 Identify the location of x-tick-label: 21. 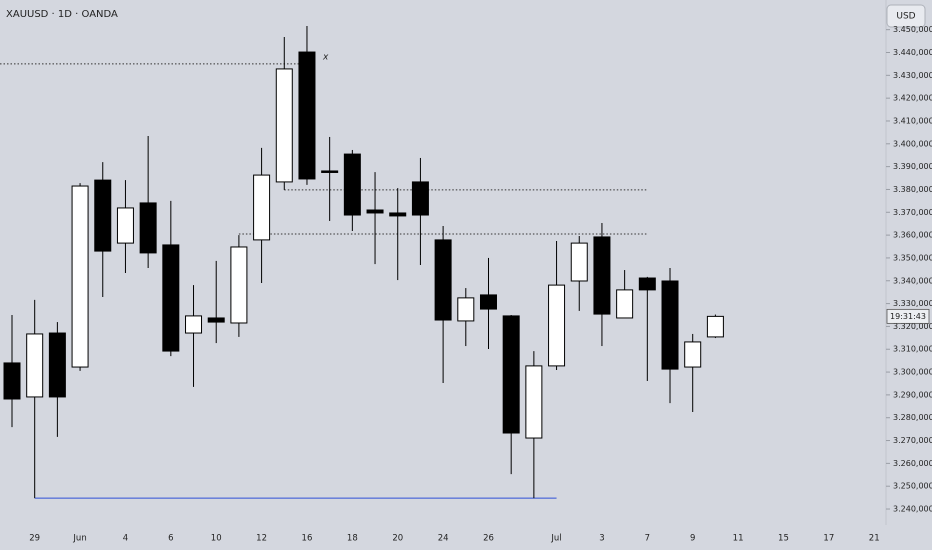
(874, 539).